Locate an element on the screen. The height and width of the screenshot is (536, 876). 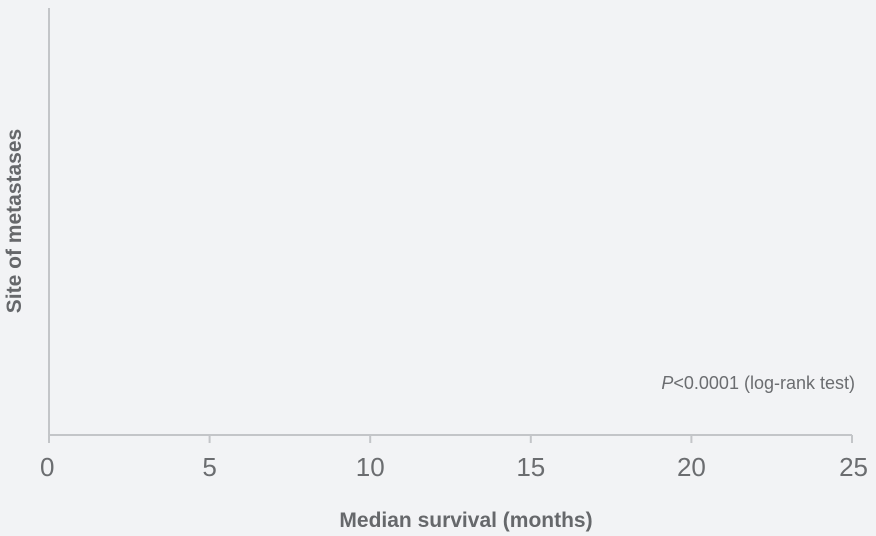
y-axis-title: Site of metastases is located at coordinates (14, 221).